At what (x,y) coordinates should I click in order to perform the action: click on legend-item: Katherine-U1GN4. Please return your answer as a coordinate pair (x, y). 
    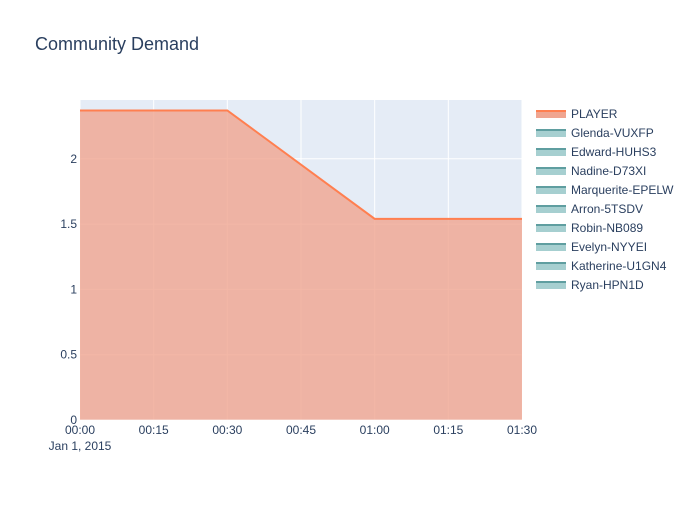
    Looking at the image, I should click on (601, 266).